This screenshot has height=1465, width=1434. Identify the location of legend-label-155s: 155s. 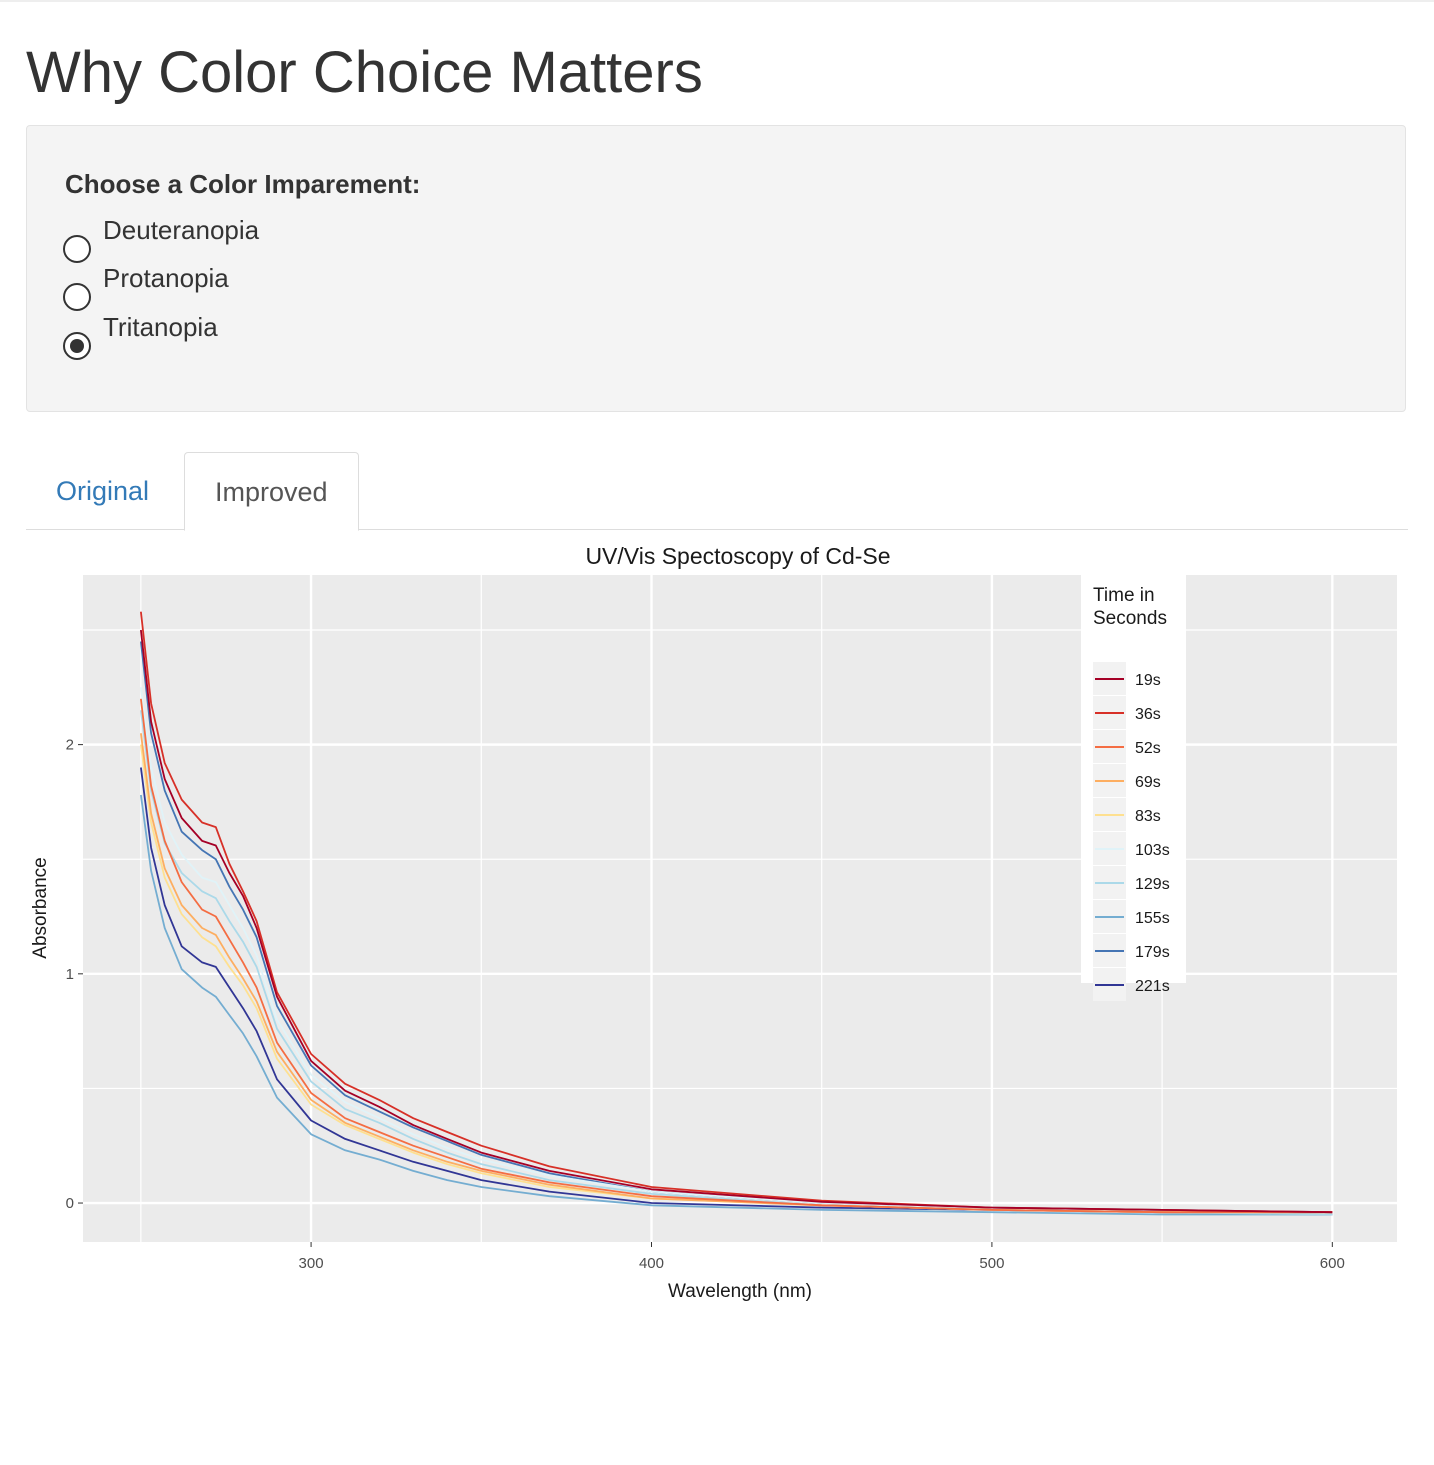
(1152, 918).